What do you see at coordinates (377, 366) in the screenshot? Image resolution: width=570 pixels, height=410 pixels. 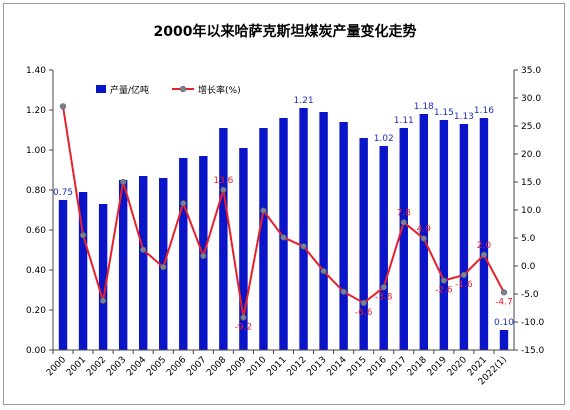 I see `x-tick-label: 2016` at bounding box center [377, 366].